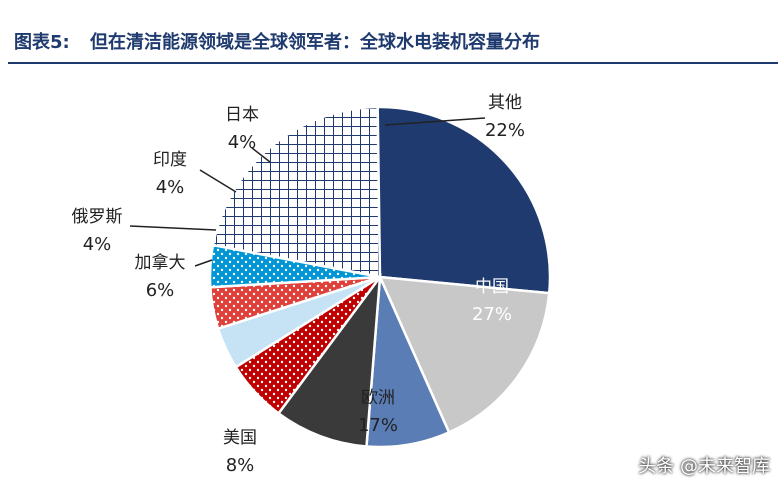 The height and width of the screenshot is (490, 784). Describe the element at coordinates (378, 425) in the screenshot. I see `slice-value-2: 17%` at that location.